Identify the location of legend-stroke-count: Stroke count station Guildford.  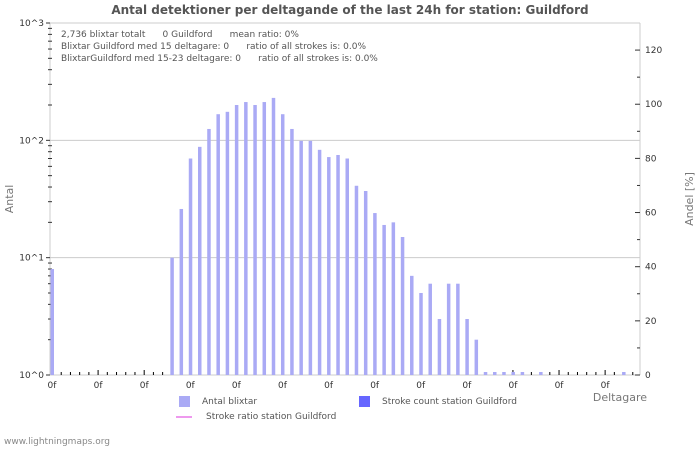
(438, 401).